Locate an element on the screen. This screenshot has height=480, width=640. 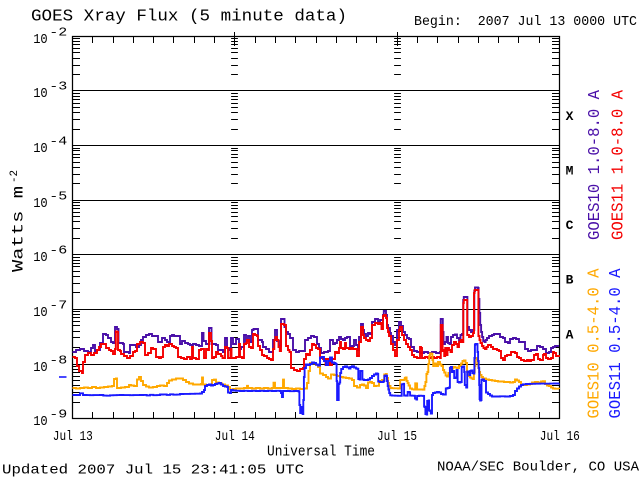
svg-text: -3 is located at coordinates (58, 87).